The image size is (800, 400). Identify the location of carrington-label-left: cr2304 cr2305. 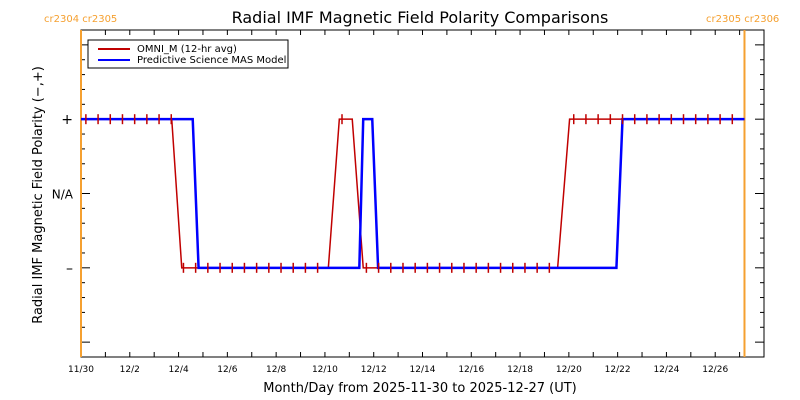
(80, 19).